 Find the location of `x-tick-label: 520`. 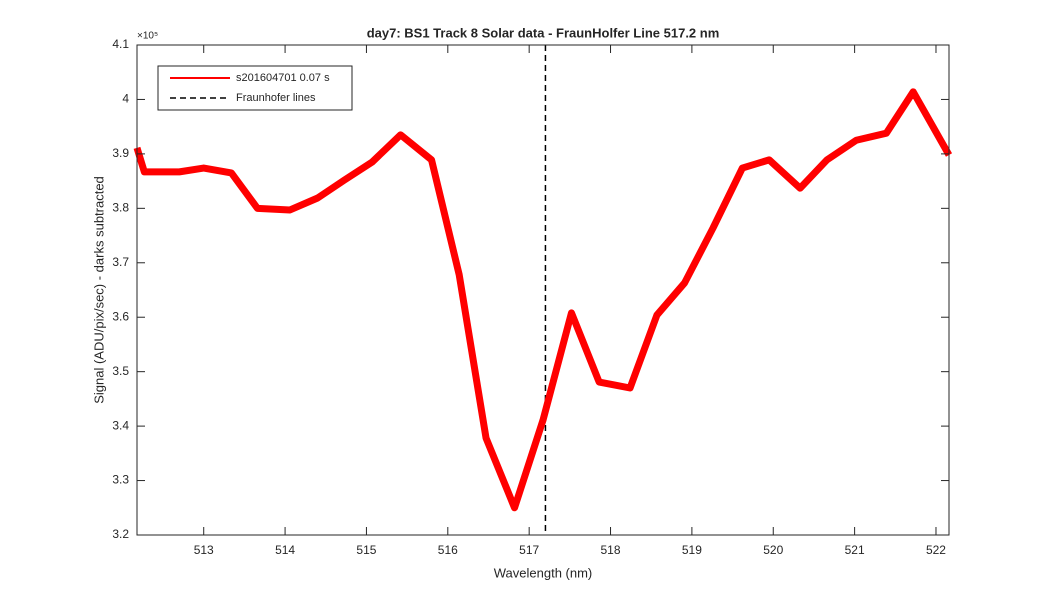

x-tick-label: 520 is located at coordinates (773, 550).